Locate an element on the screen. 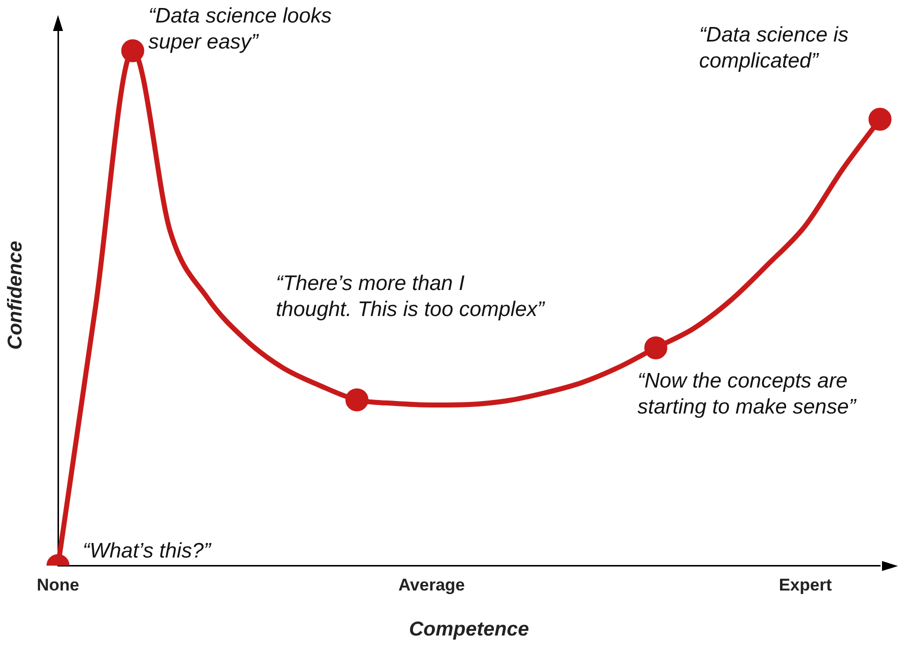 This screenshot has height=646, width=910. x-tick-label: None is located at coordinates (58, 584).